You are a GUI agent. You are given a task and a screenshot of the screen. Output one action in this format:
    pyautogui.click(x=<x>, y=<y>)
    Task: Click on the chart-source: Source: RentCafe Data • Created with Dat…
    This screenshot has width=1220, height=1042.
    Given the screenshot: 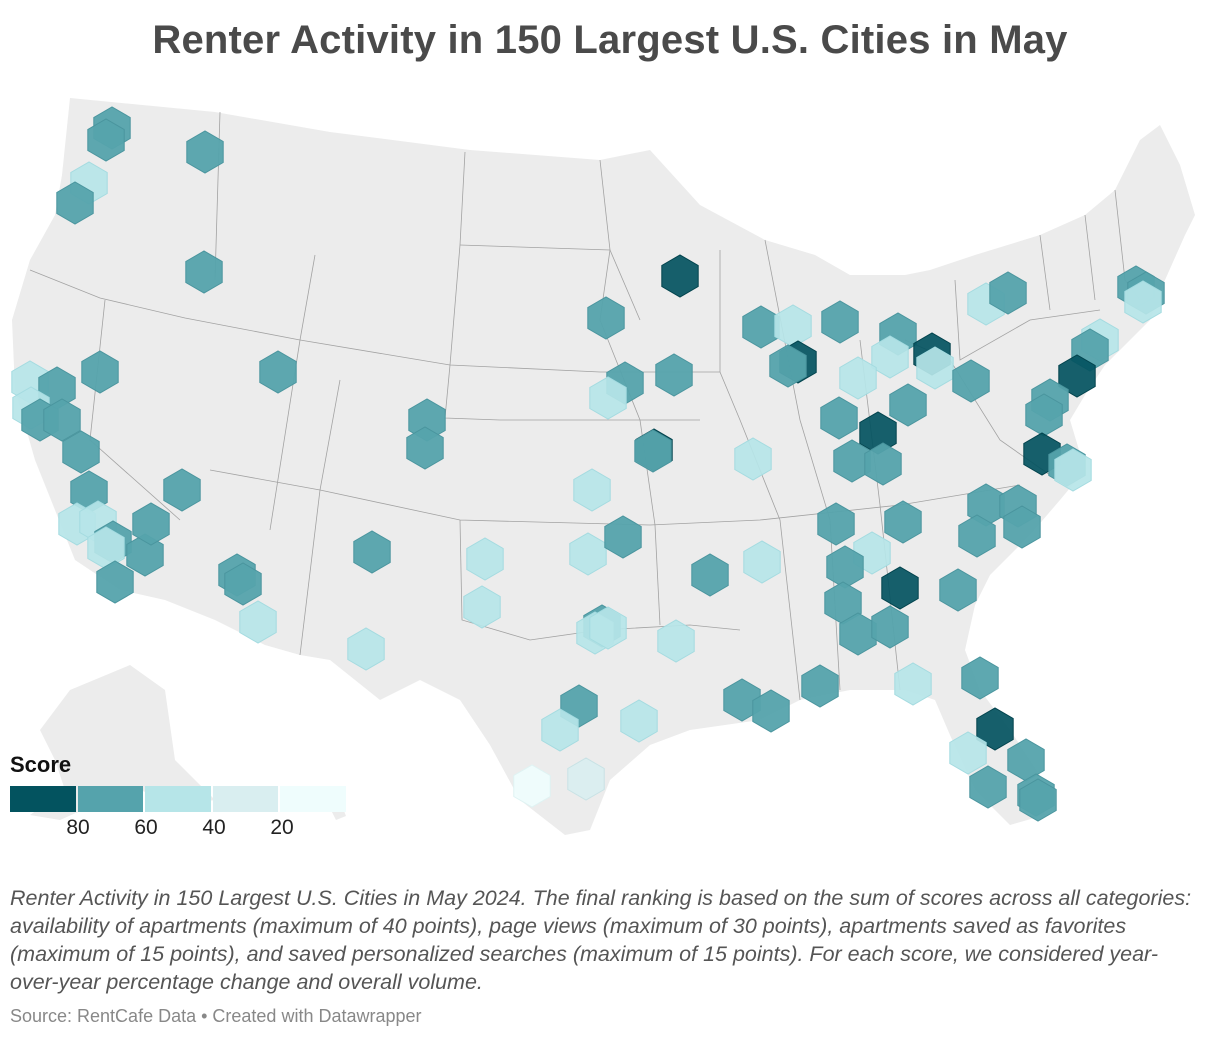 What is the action you would take?
    pyautogui.click(x=216, y=1016)
    